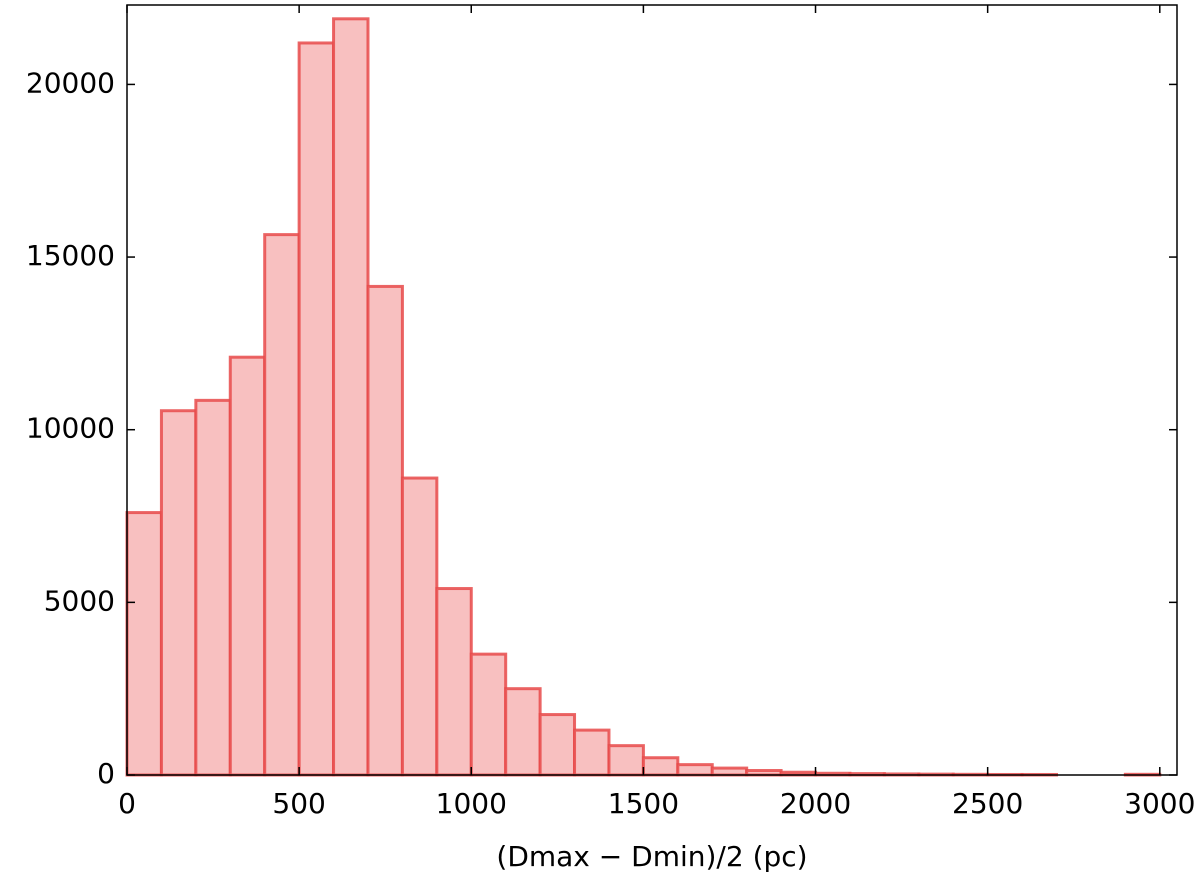 The width and height of the screenshot is (1200, 889). Describe the element at coordinates (70, 428) in the screenshot. I see `y-tick-label: 10000` at that location.